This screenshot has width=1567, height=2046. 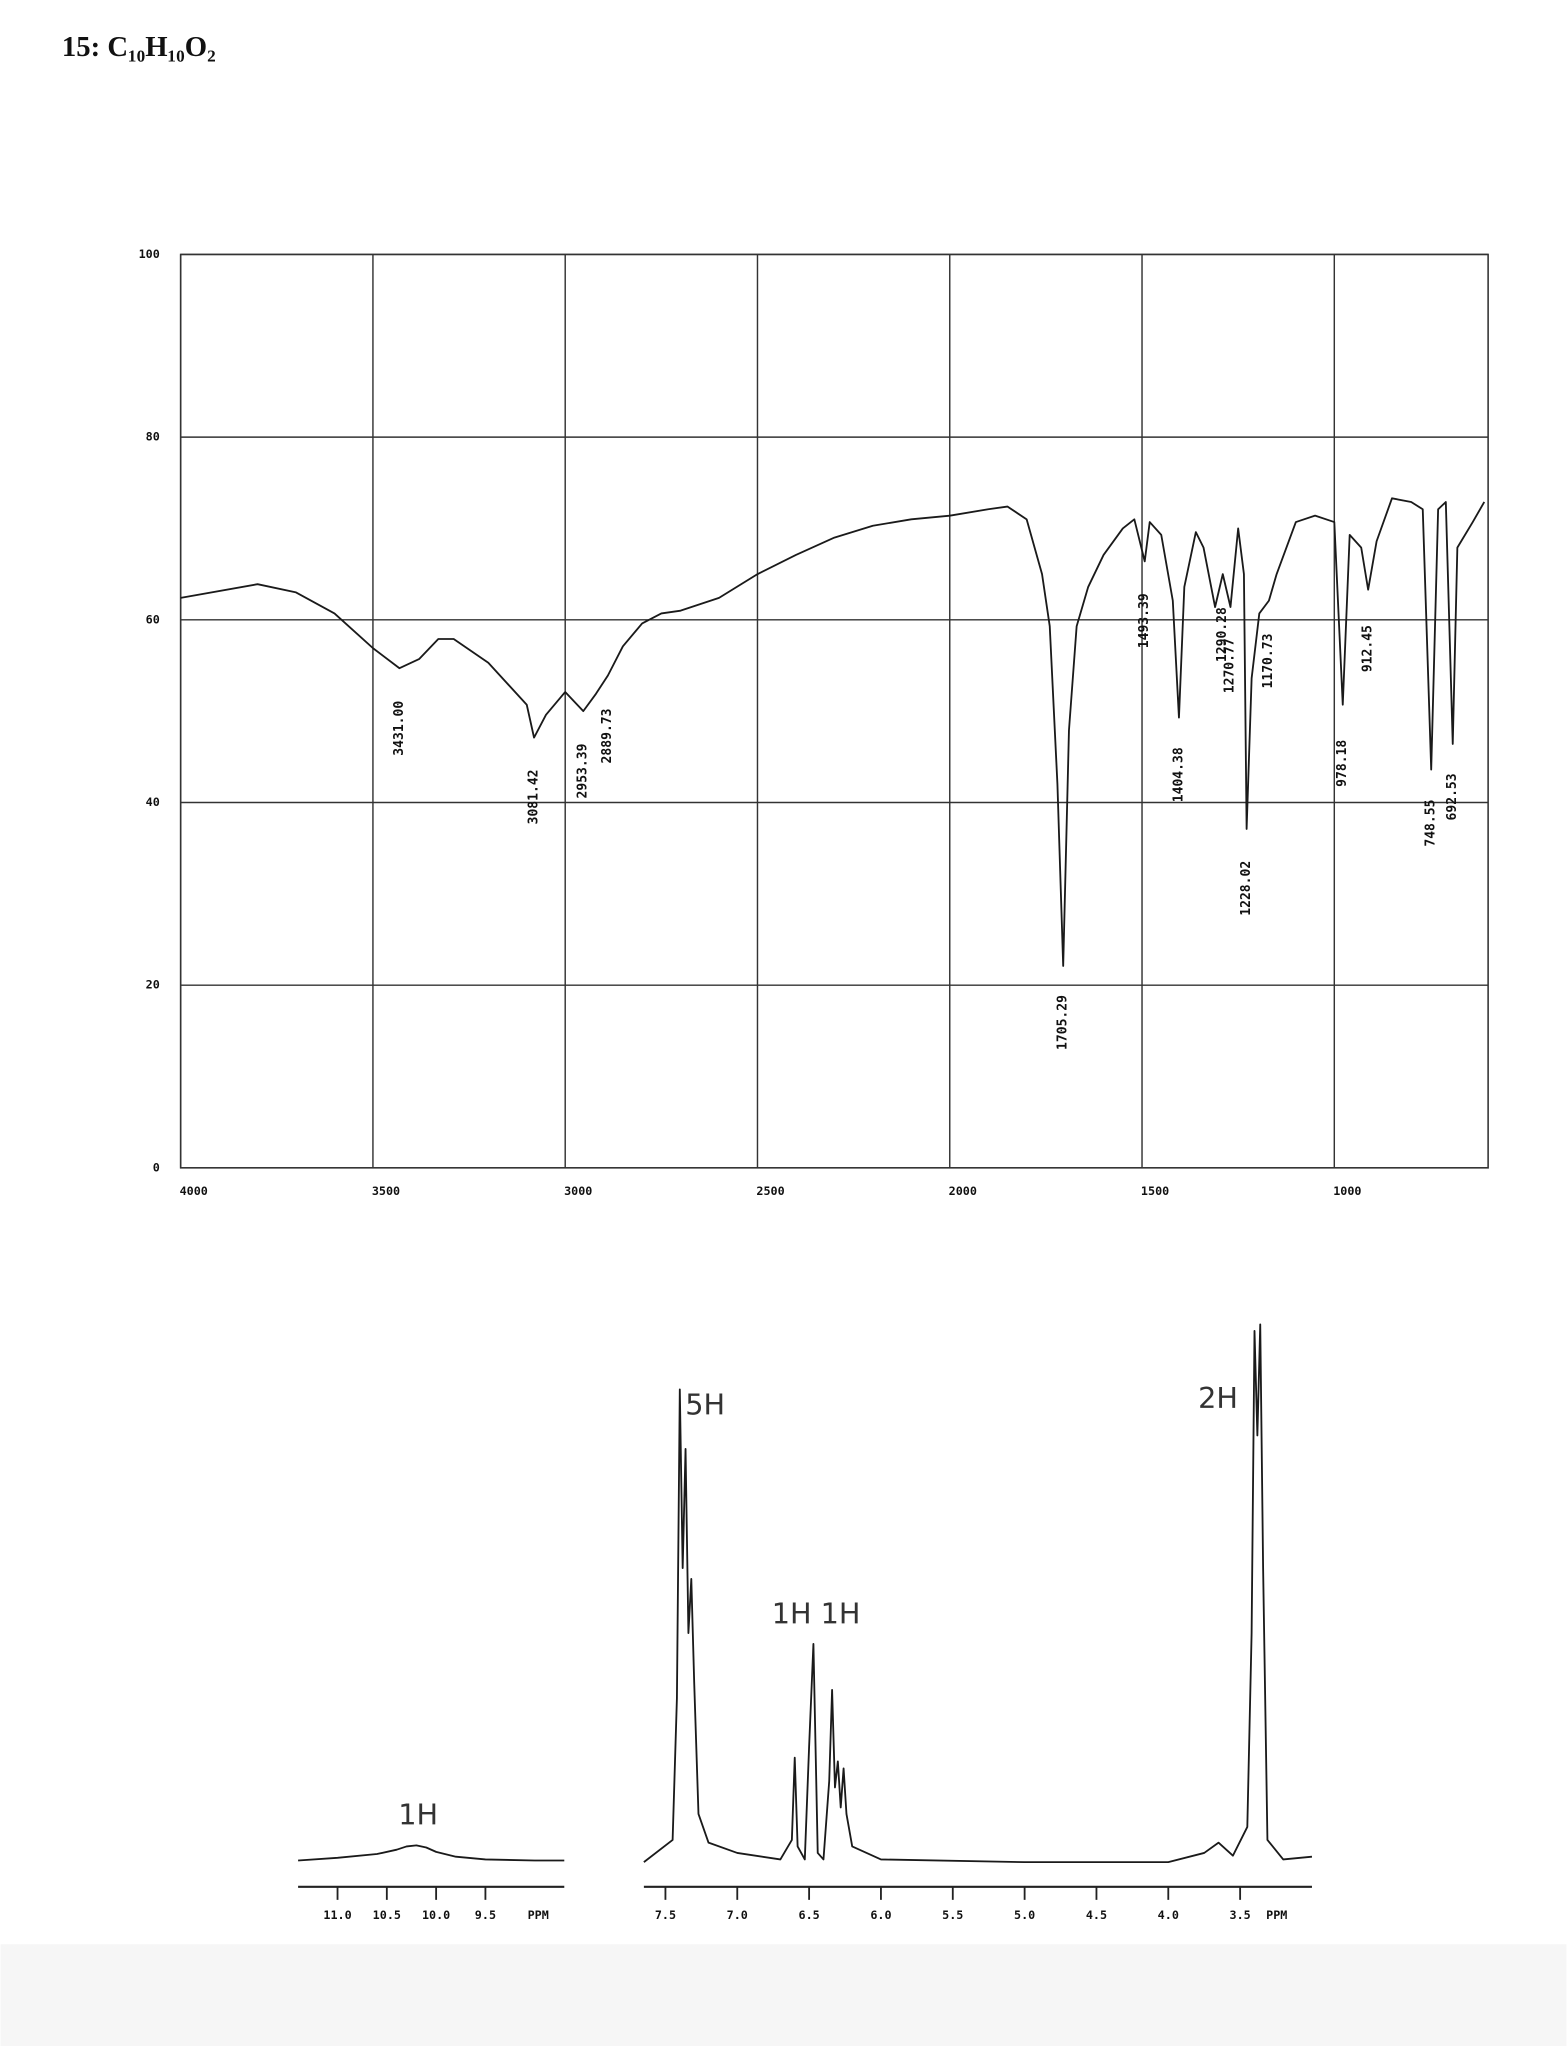 I want to click on peak-label: 1290.28, so click(x=1222, y=634).